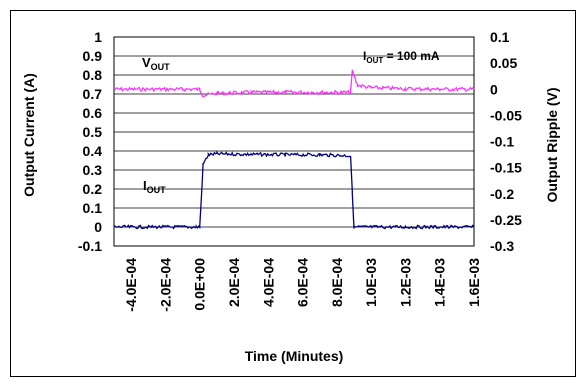  What do you see at coordinates (401, 57) in the screenshot?
I see `iout-annotation: IOUT = 100 mA` at bounding box center [401, 57].